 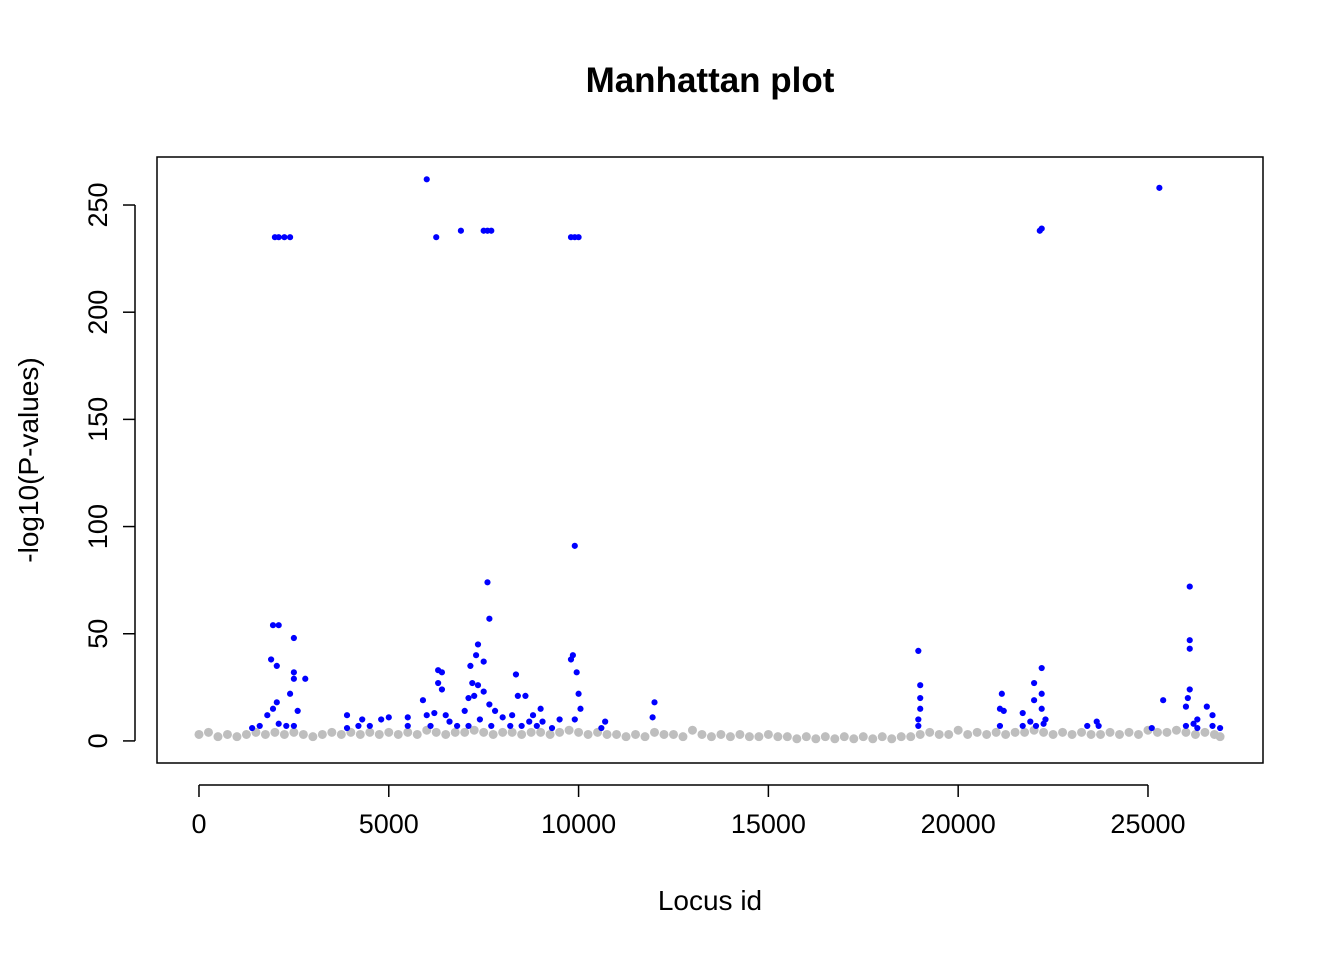 What do you see at coordinates (98, 204) in the screenshot?
I see `y-tick-label: 250` at bounding box center [98, 204].